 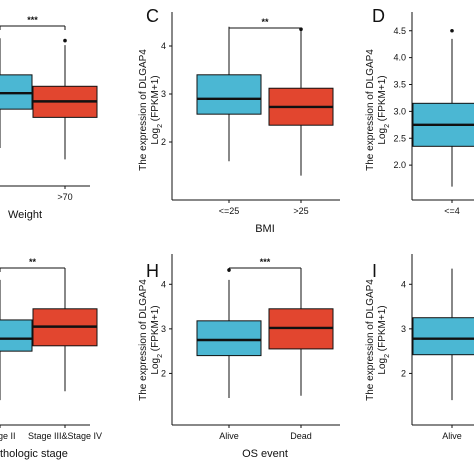 What do you see at coordinates (399, 31) in the screenshot?
I see `y-tick-label: 4.5` at bounding box center [399, 31].